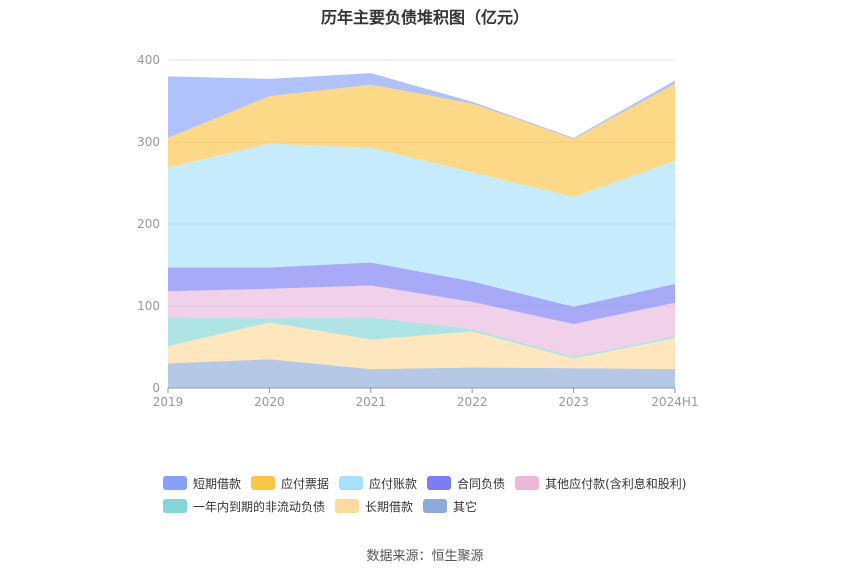 This screenshot has height=575, width=850. I want to click on x-tick-label: 2021, so click(371, 402).